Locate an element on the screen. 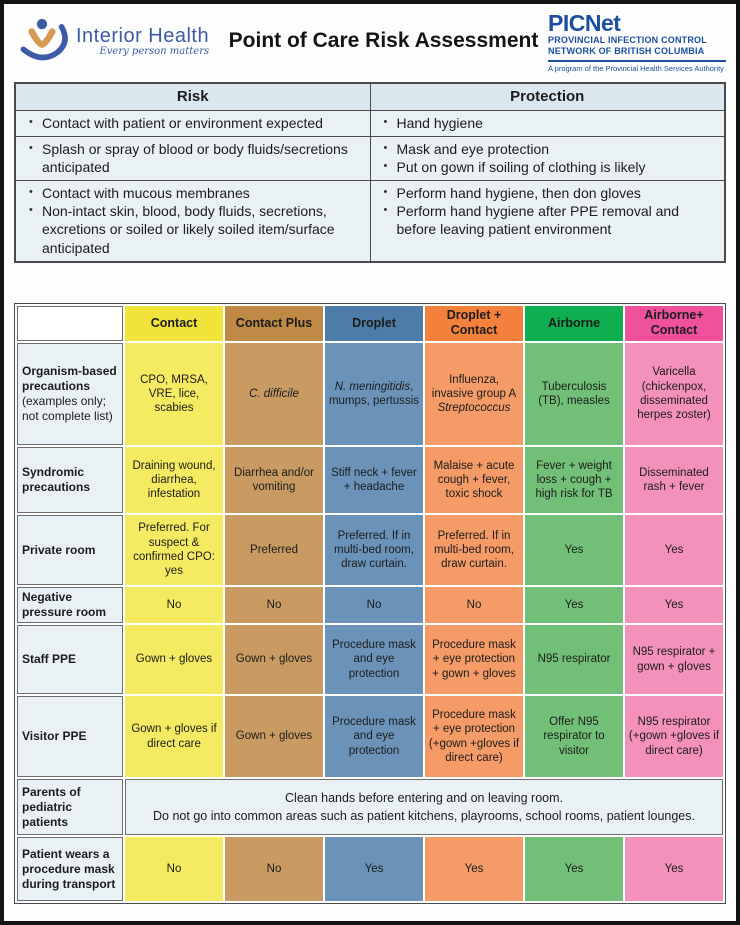 The height and width of the screenshot is (925, 740). cell-transport-mask-airborne-contact: Yes is located at coordinates (674, 869).